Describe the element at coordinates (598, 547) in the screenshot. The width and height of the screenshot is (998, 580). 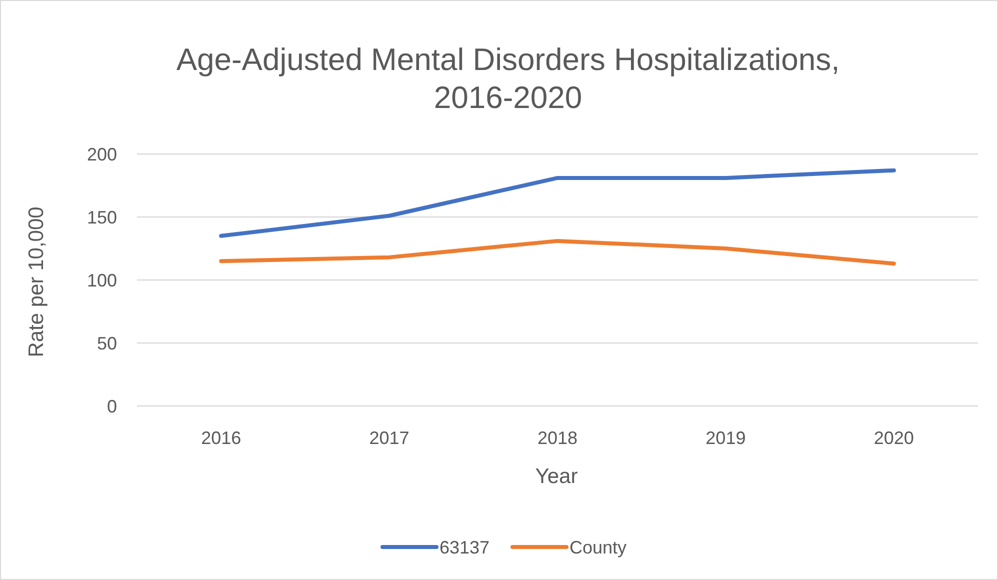
I see `legend-label: County` at that location.